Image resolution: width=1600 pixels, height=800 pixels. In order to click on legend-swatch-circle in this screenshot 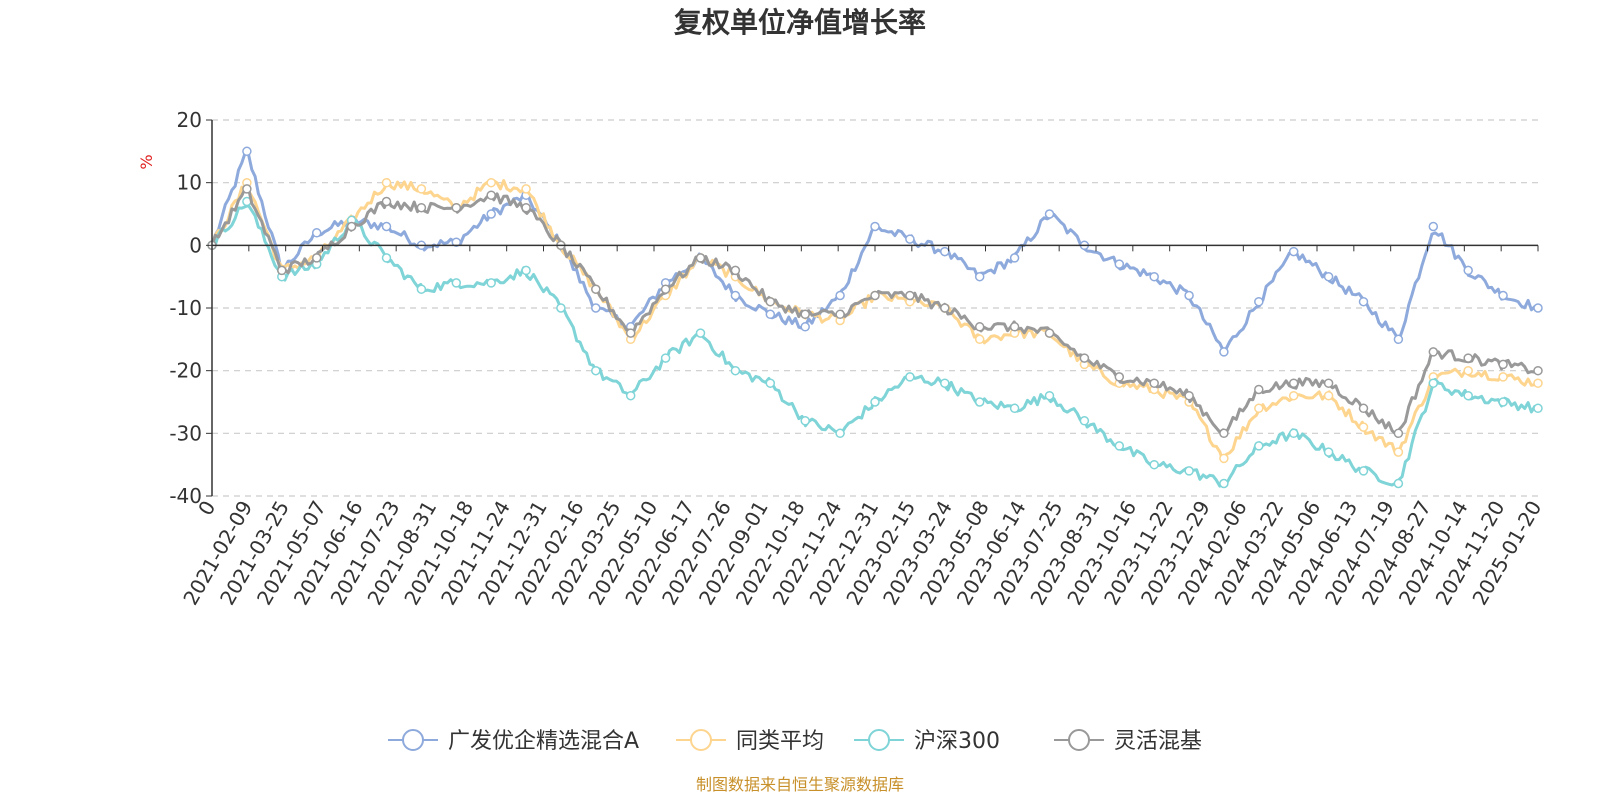, I will do `click(413, 740)`.